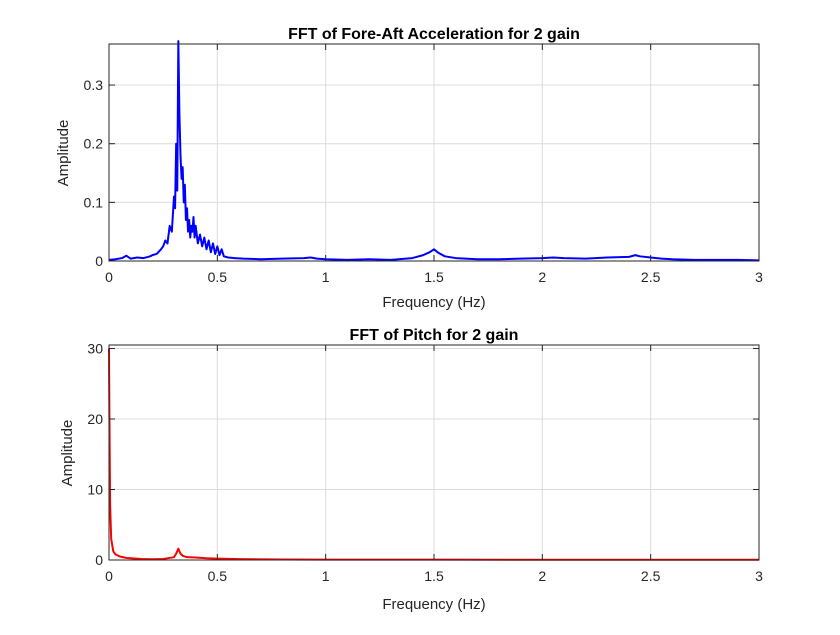 The image size is (840, 635). What do you see at coordinates (95, 419) in the screenshot?
I see `y-tick-label: 20` at bounding box center [95, 419].